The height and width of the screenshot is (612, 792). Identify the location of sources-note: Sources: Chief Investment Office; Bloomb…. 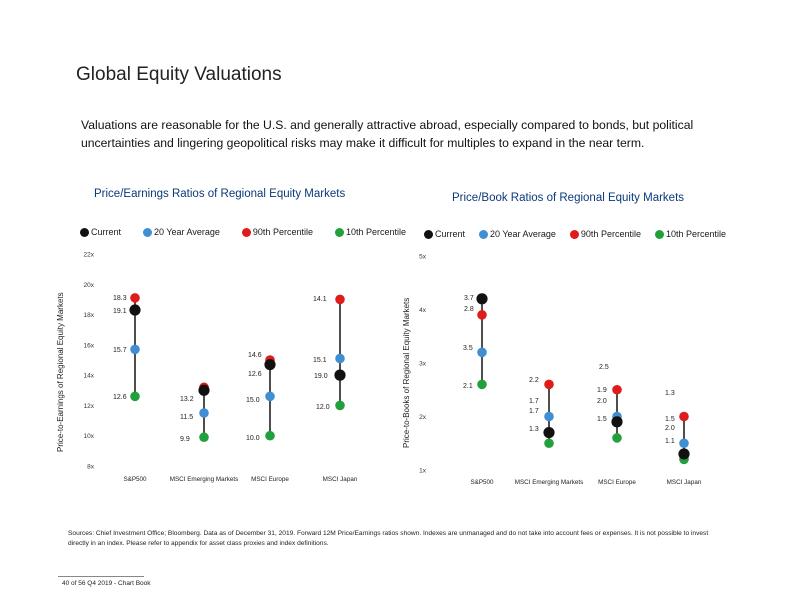
(388, 538).